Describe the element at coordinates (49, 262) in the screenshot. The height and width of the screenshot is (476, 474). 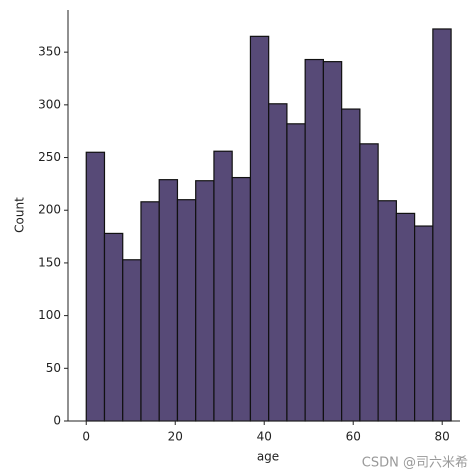
I see `y-tick-label: 150` at that location.